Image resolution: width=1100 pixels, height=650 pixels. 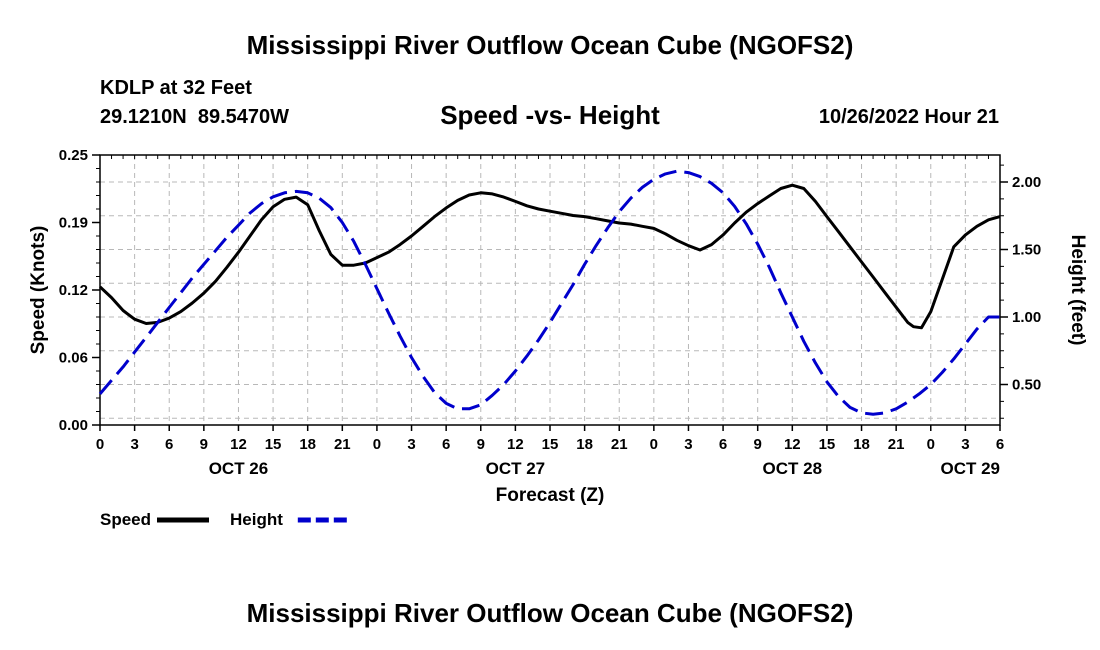 I want to click on station-label: KDLP at 32 Feet, so click(x=176, y=88).